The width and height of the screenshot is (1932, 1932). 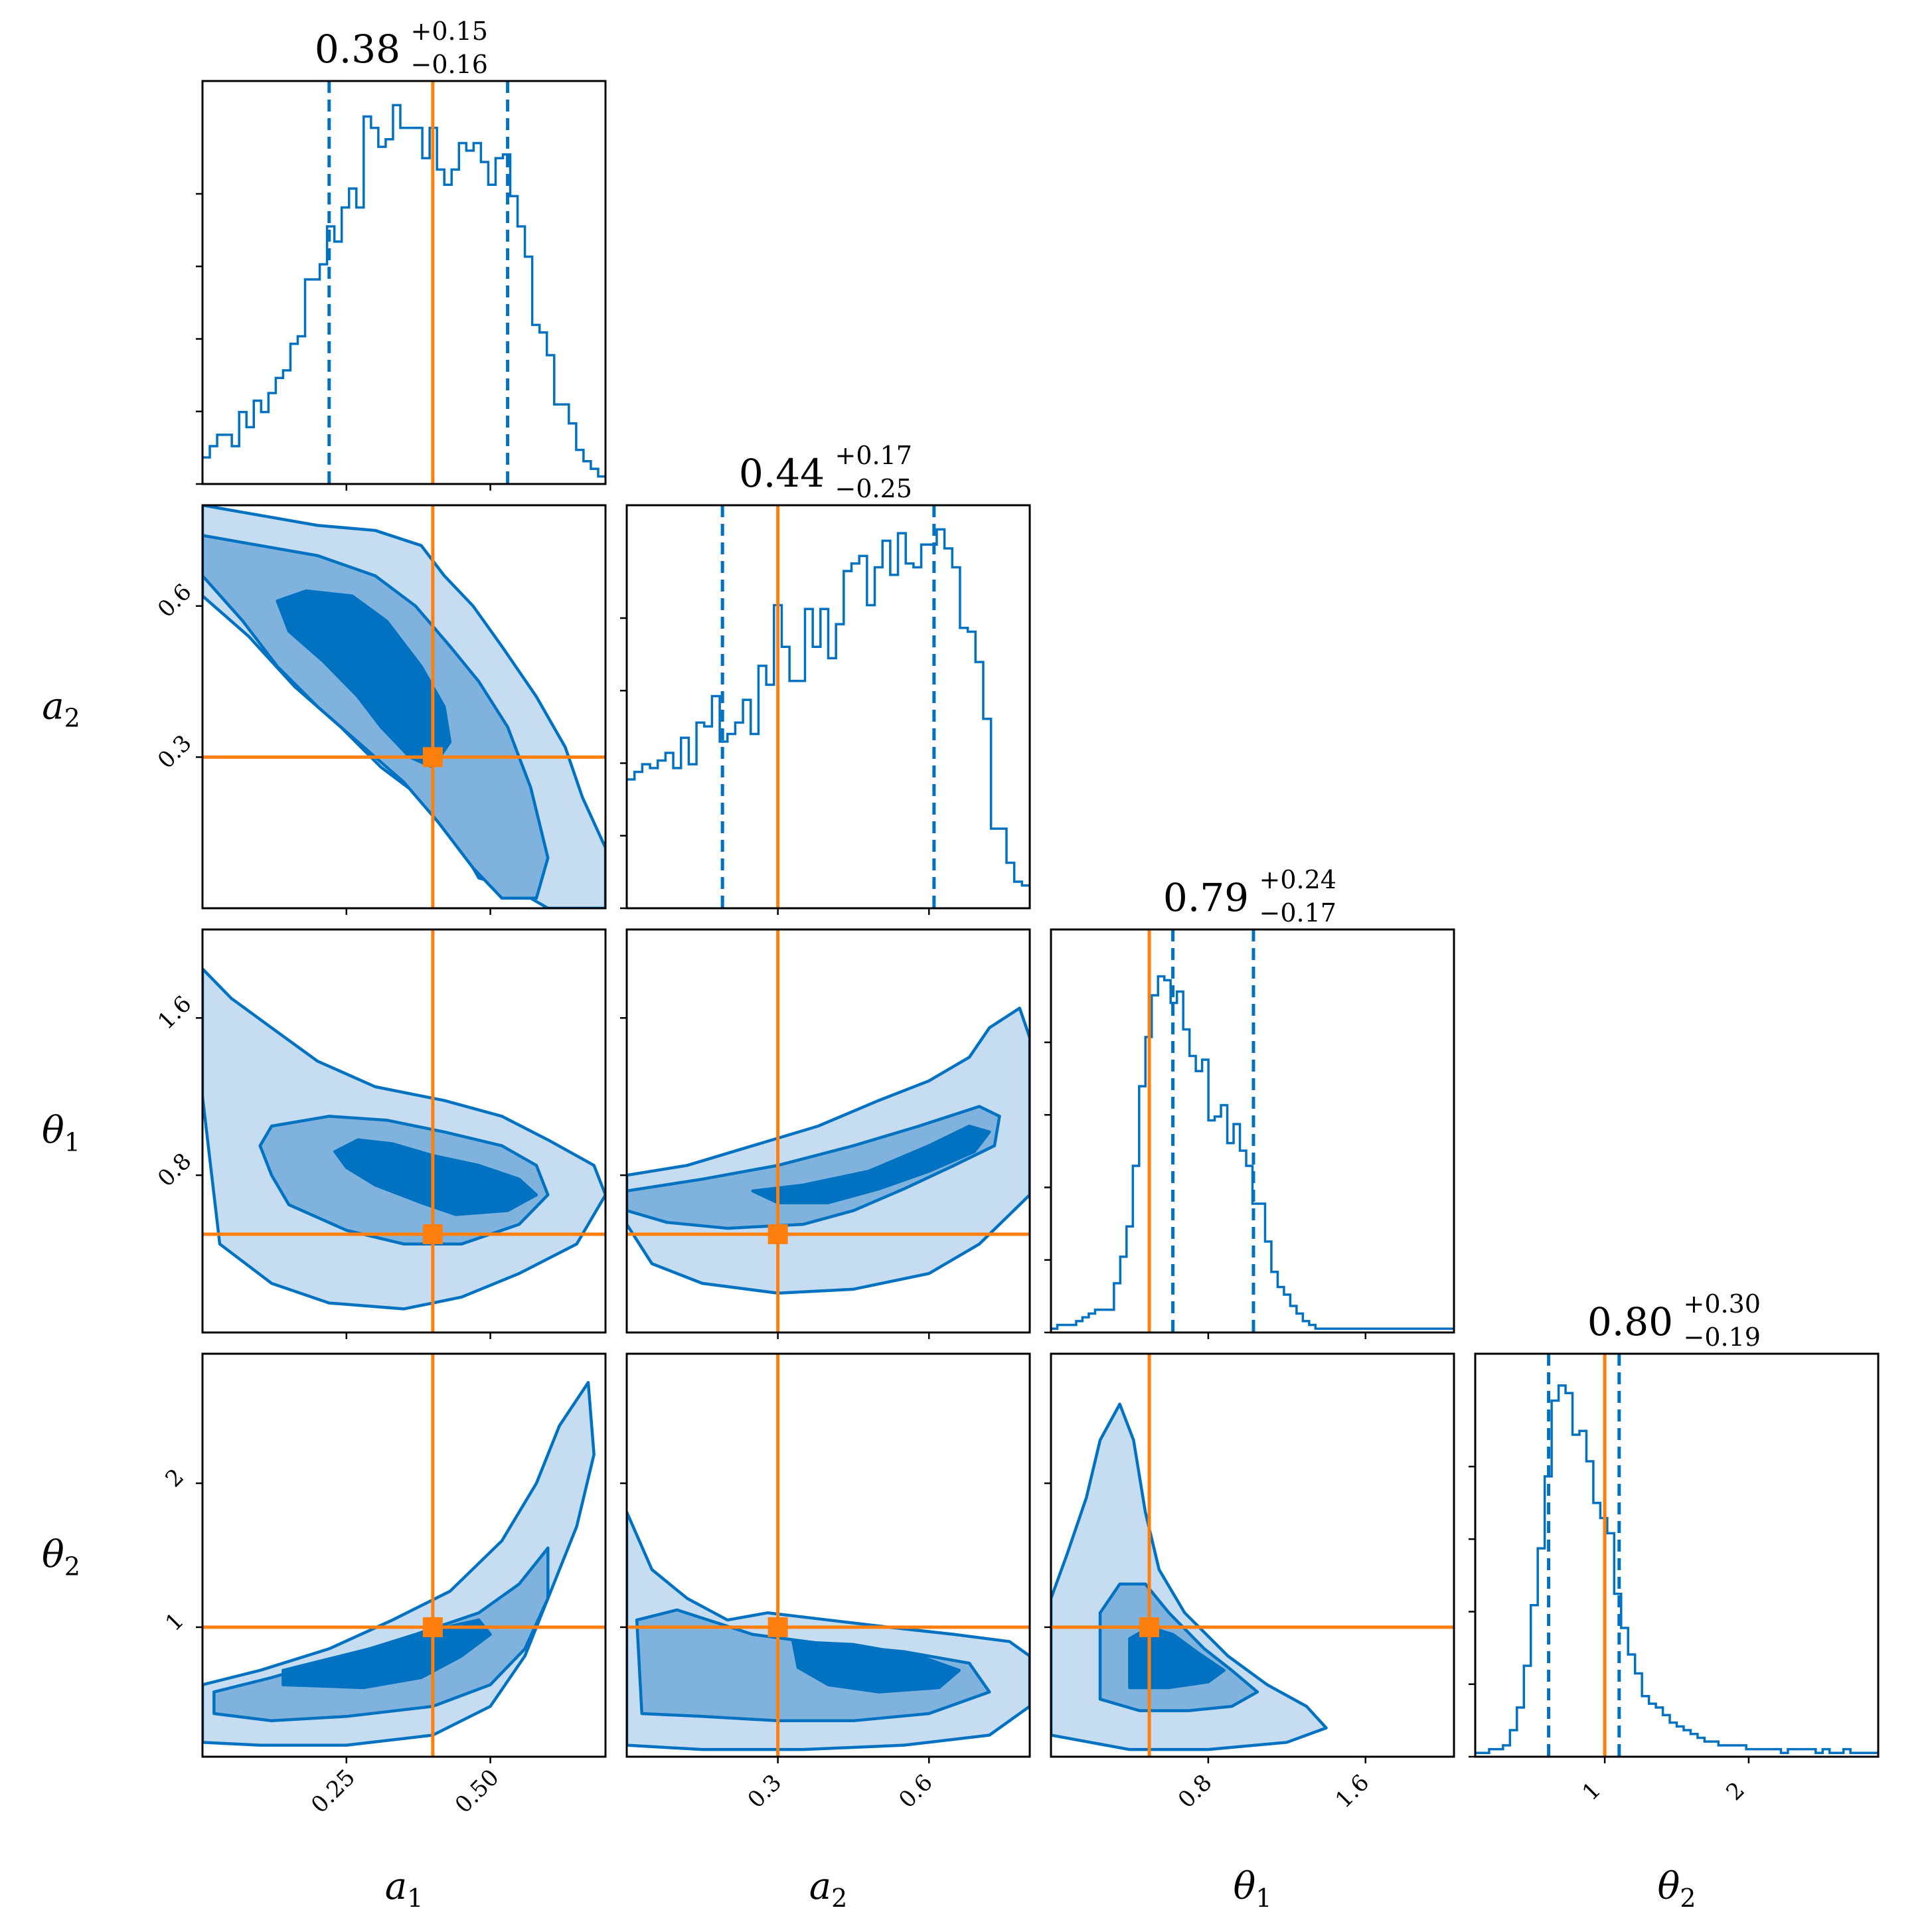 What do you see at coordinates (1677, 1889) in the screenshot?
I see `x-axis-label-theta2: θ2` at bounding box center [1677, 1889].